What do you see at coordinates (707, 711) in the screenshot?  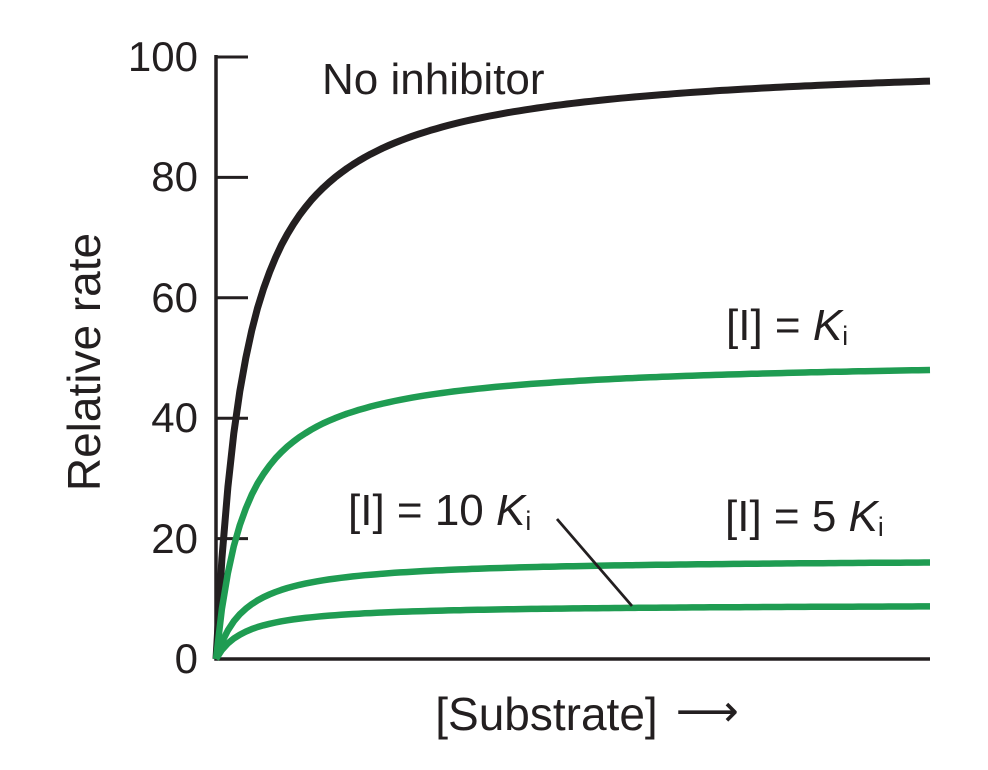 I see `right-arrow-icon: ⟶` at bounding box center [707, 711].